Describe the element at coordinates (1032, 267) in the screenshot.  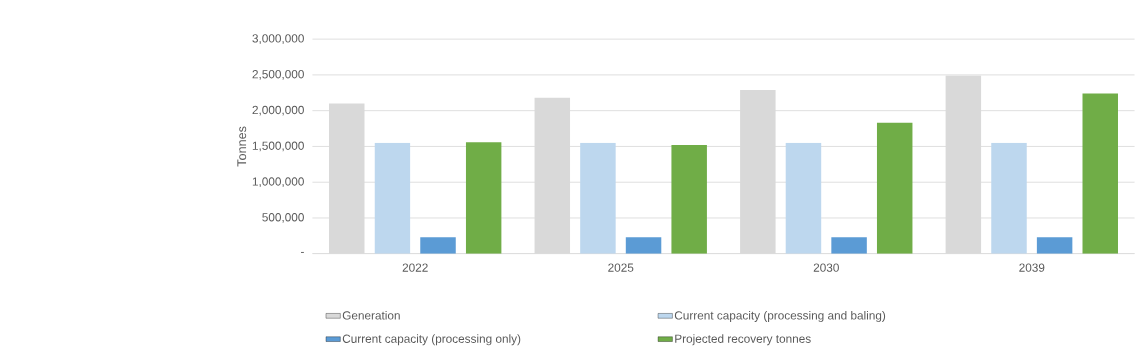
I see `x-tick-label: 2039` at that location.